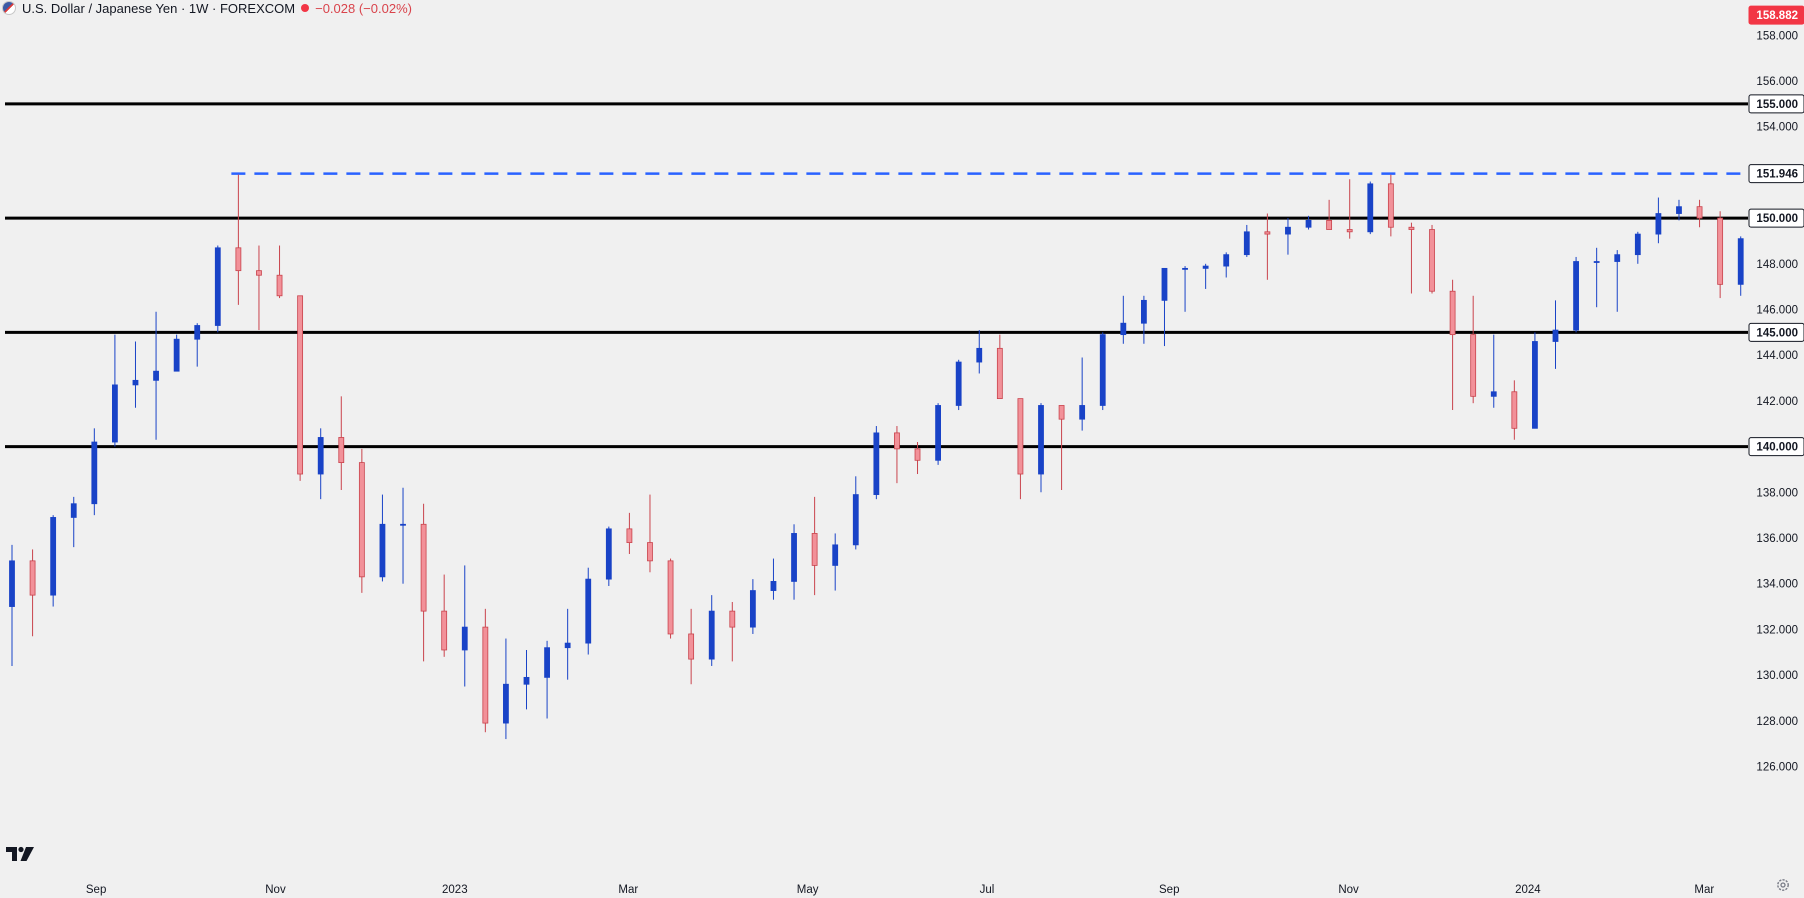 The height and width of the screenshot is (898, 1804). I want to click on x-tick-label: Mar, so click(1704, 890).